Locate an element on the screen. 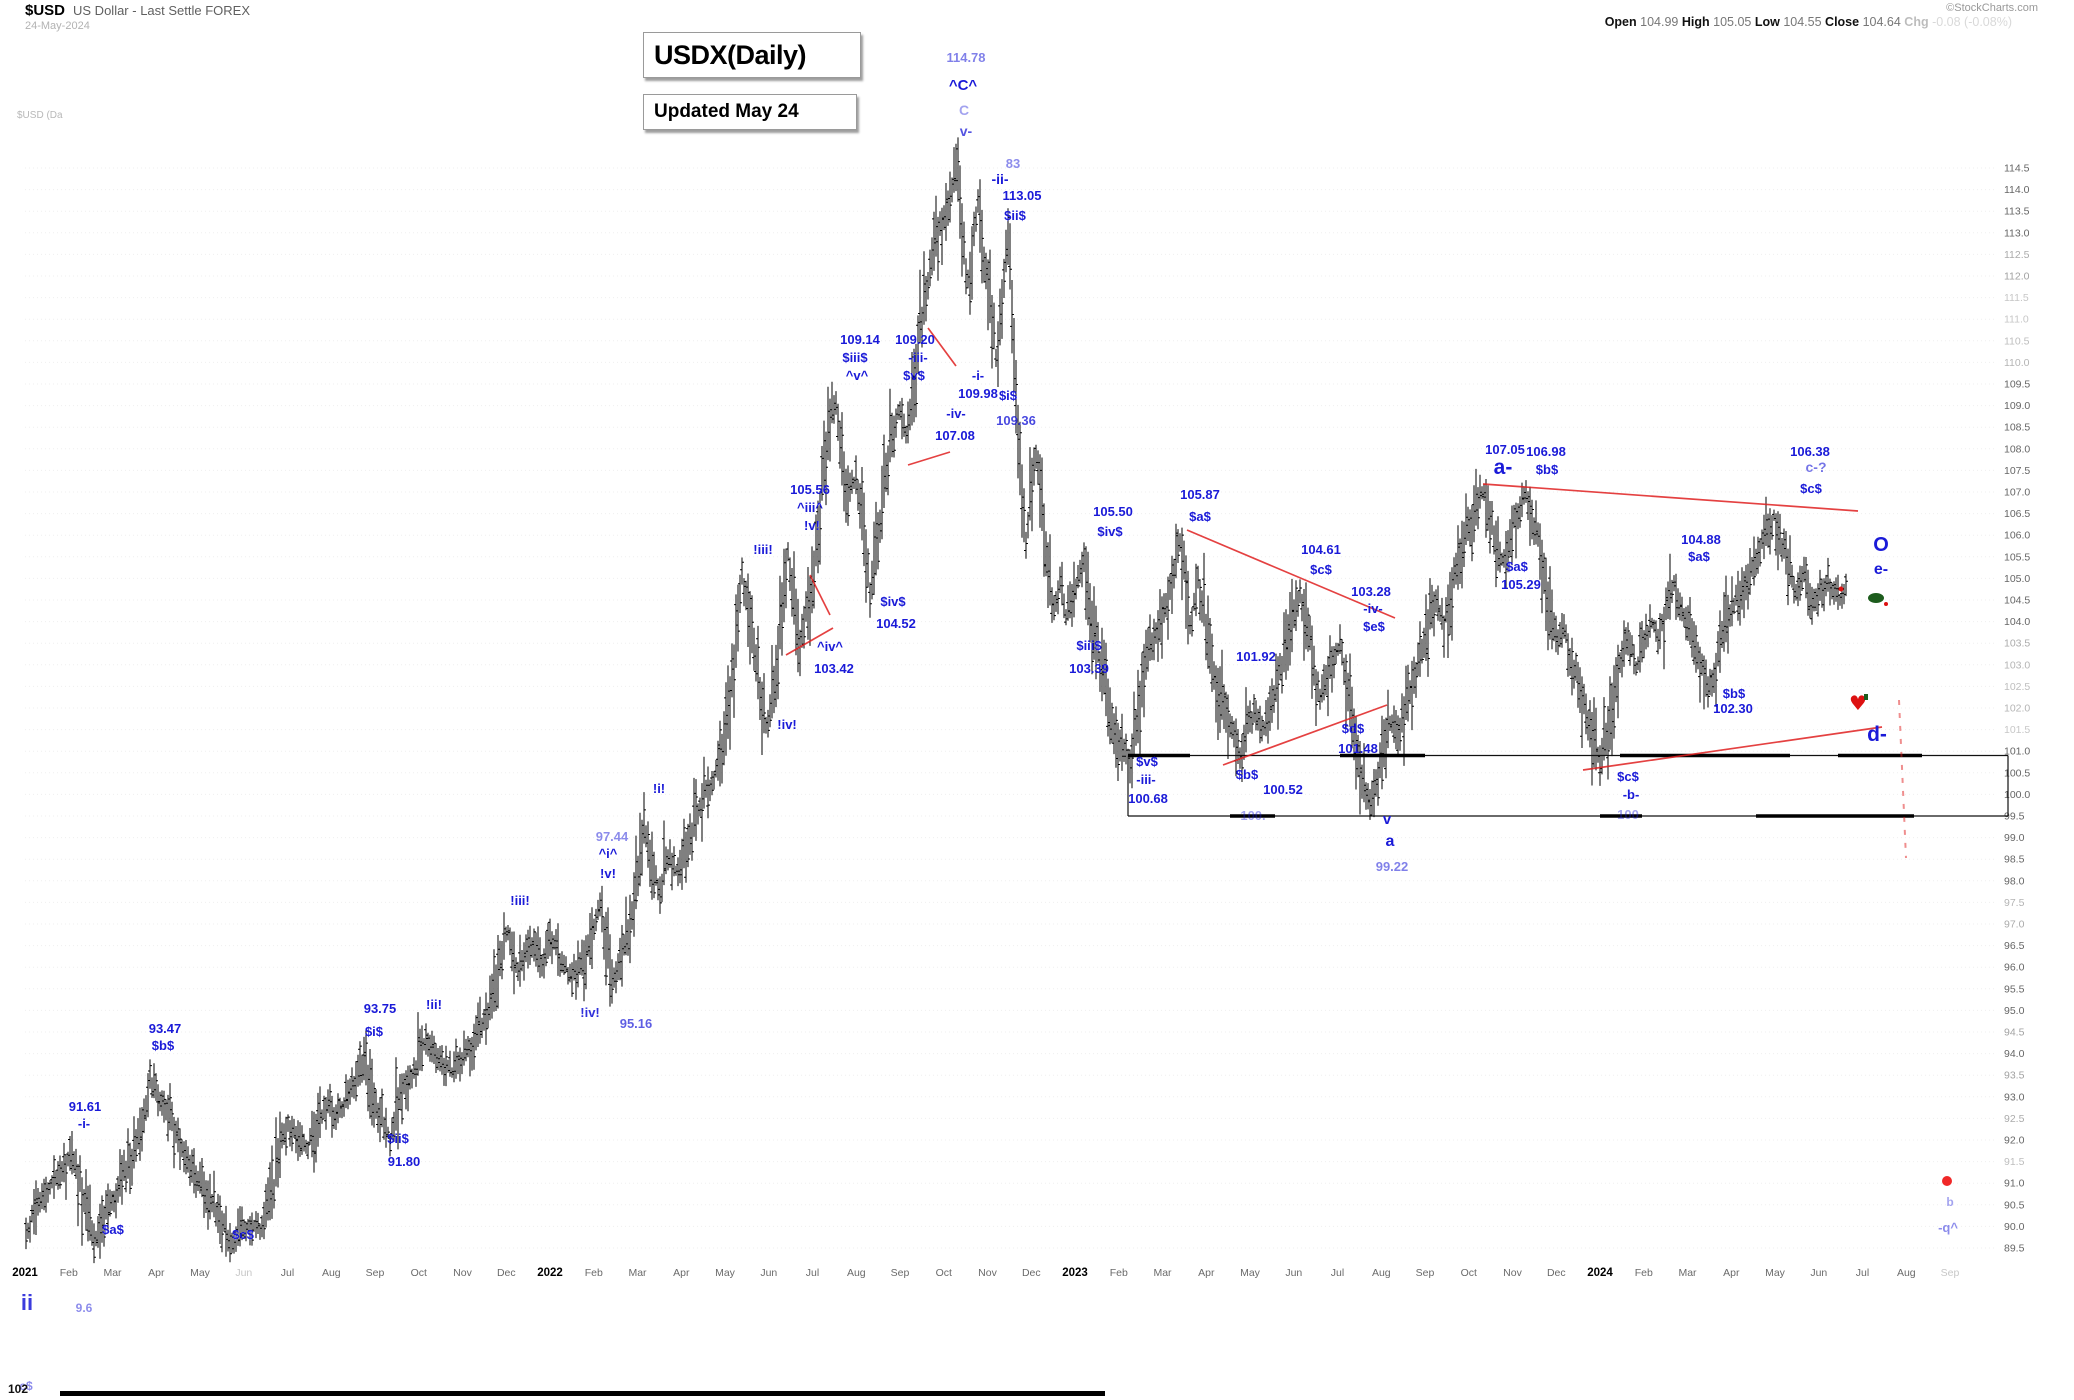 The image size is (2074, 1400). wave-label: 109.20 is located at coordinates (915, 339).